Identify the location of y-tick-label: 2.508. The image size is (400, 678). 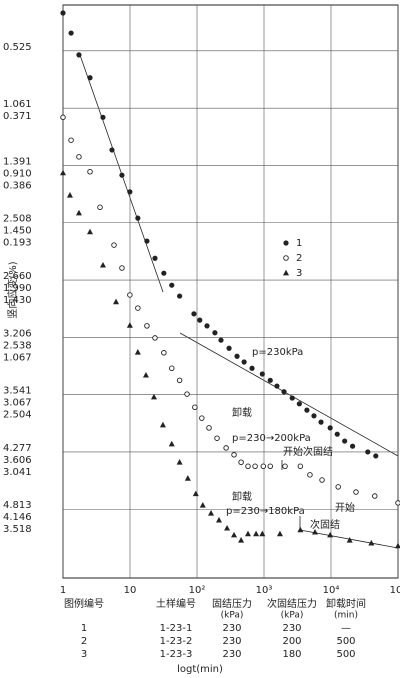
(17, 219).